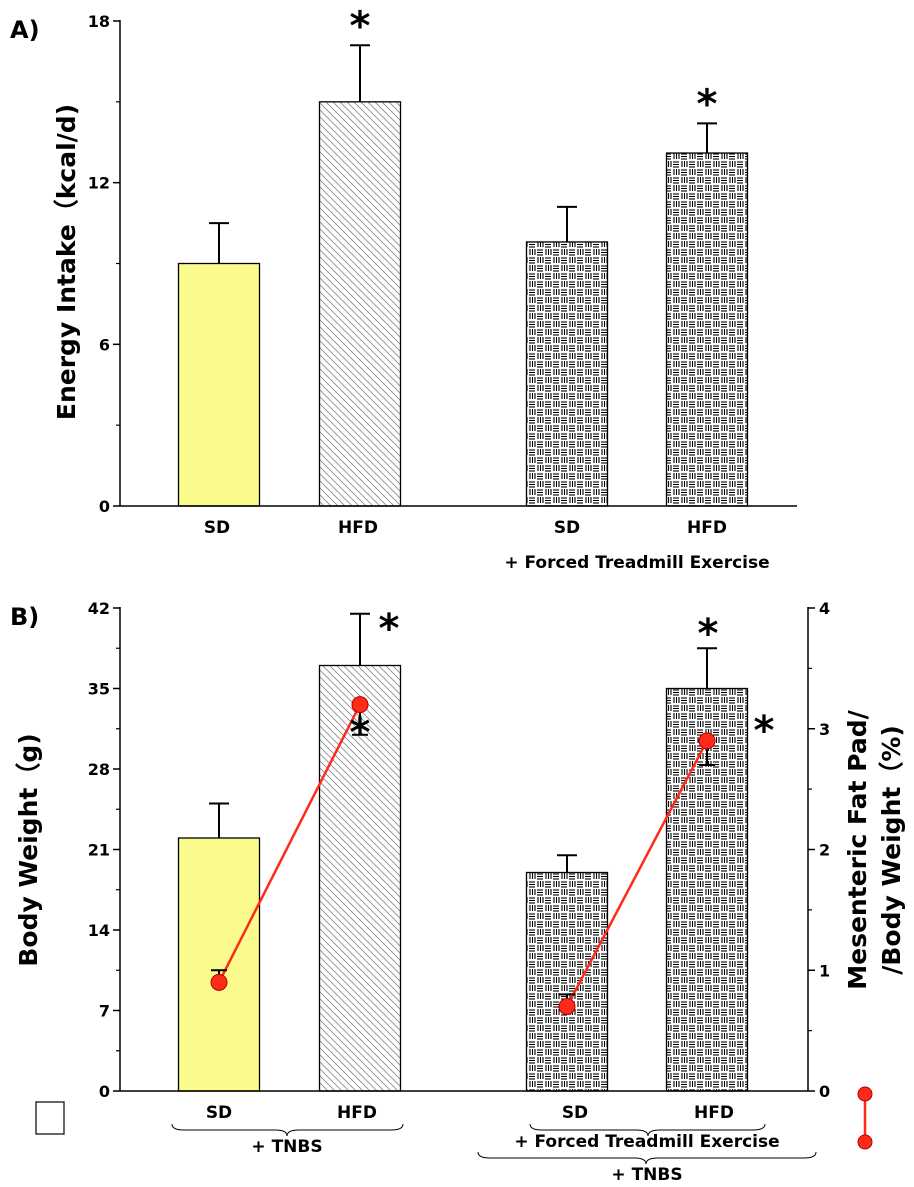 This screenshot has height=1187, width=914. What do you see at coordinates (647, 1130) in the screenshot?
I see `panel-b-brace-exercise` at bounding box center [647, 1130].